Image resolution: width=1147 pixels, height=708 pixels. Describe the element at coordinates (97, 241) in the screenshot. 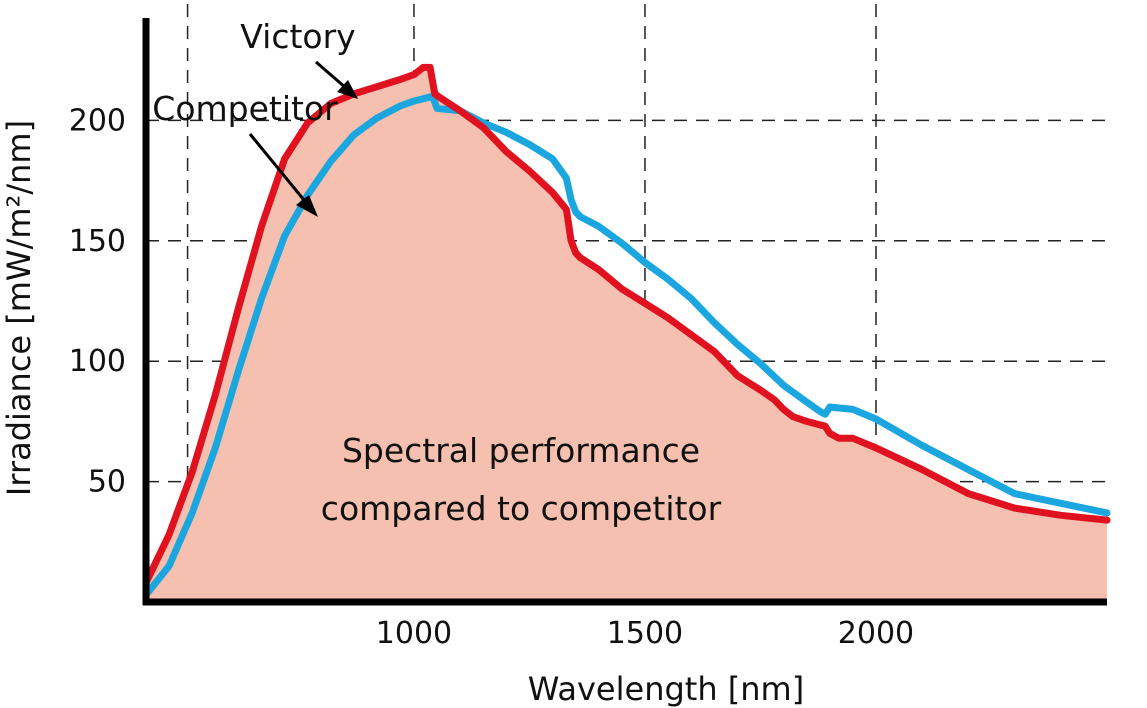

I see `y-tick-label-150: 150` at that location.